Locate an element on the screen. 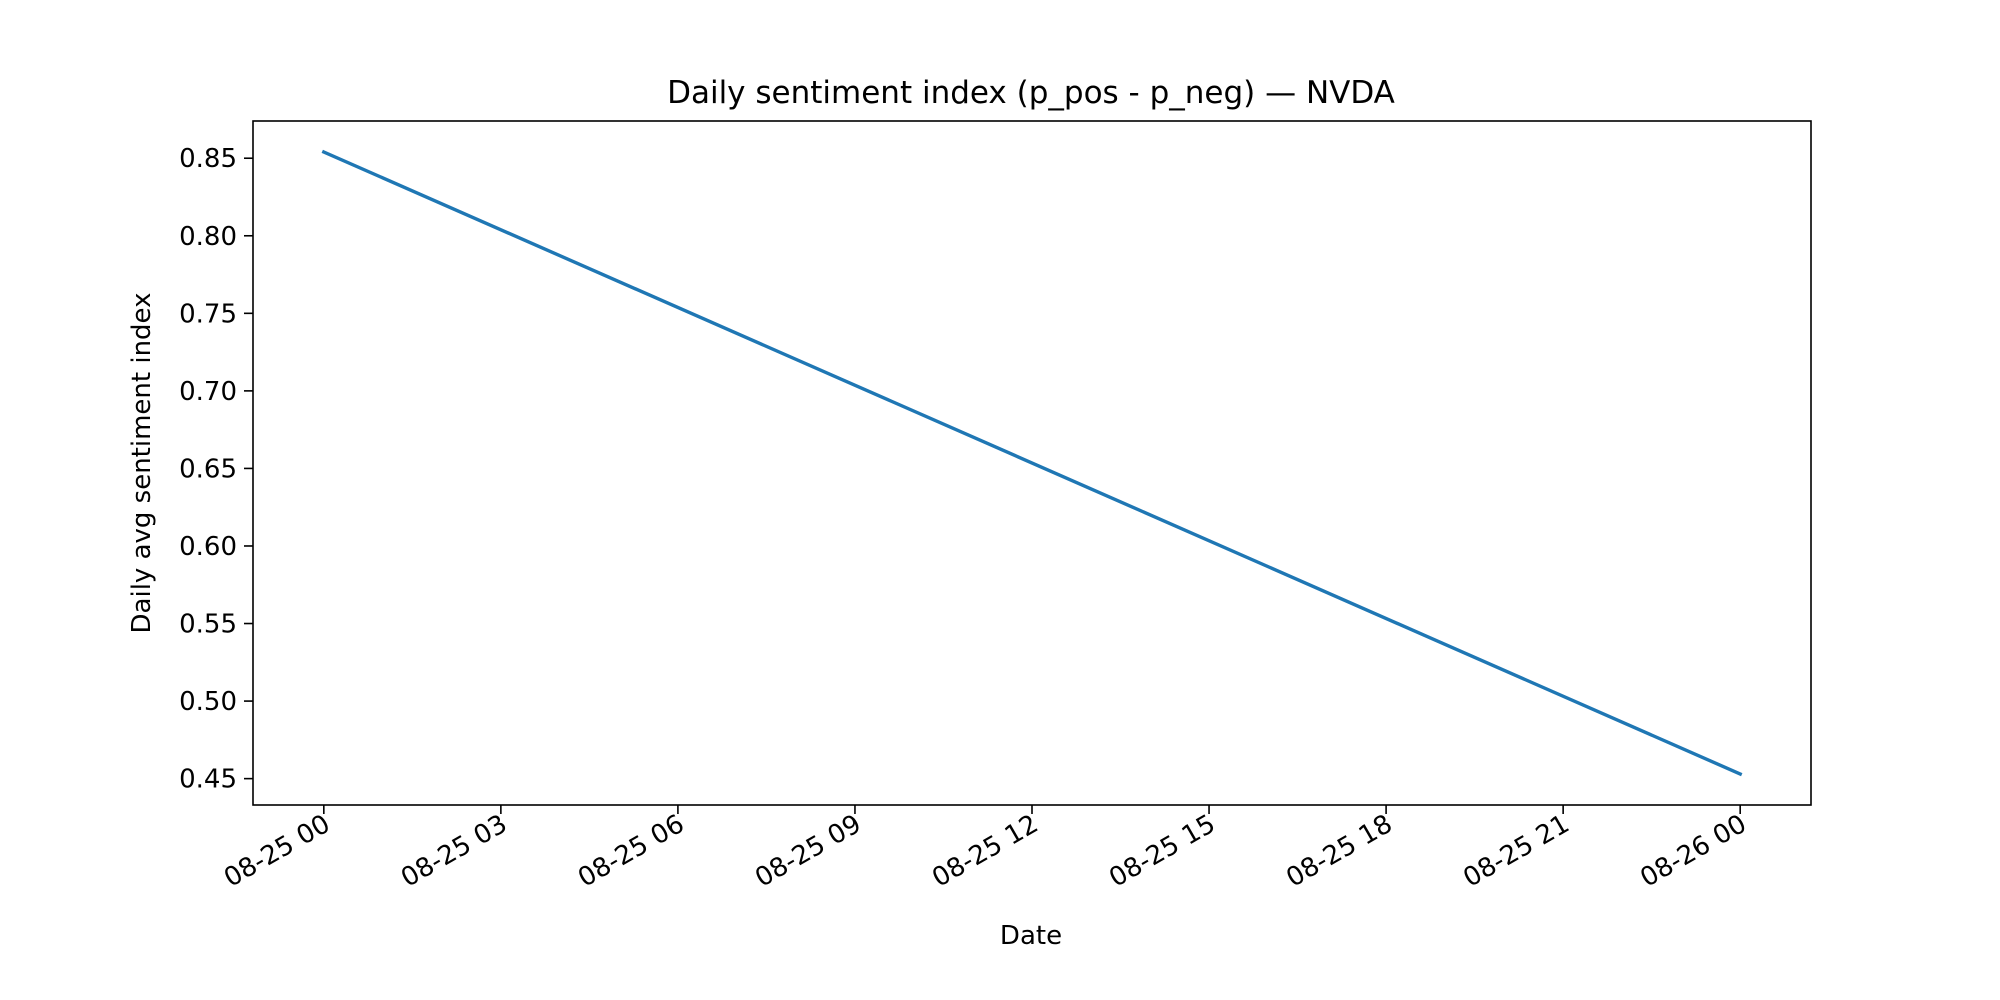 The image size is (2000, 1000). y-tick-label: 0.45 is located at coordinates (208, 780).